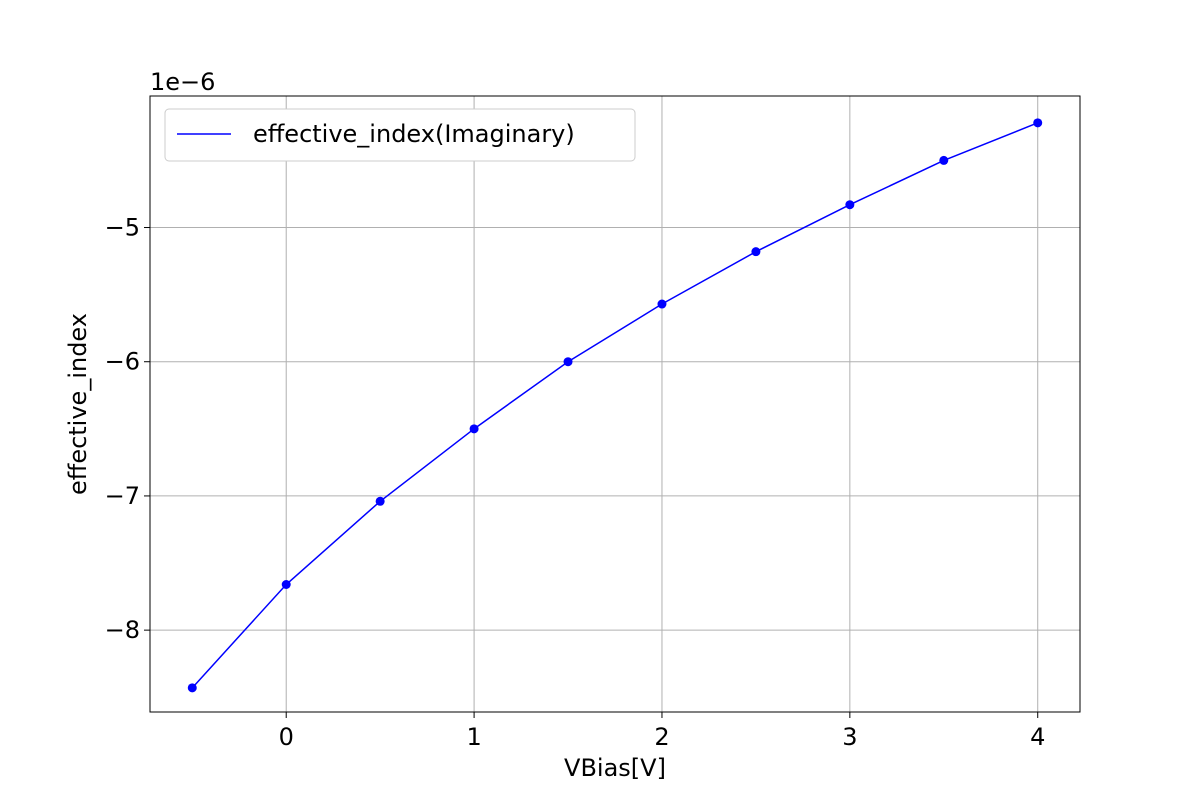 The width and height of the screenshot is (1200, 800). Describe the element at coordinates (473, 737) in the screenshot. I see `x-tick-label: 1` at that location.